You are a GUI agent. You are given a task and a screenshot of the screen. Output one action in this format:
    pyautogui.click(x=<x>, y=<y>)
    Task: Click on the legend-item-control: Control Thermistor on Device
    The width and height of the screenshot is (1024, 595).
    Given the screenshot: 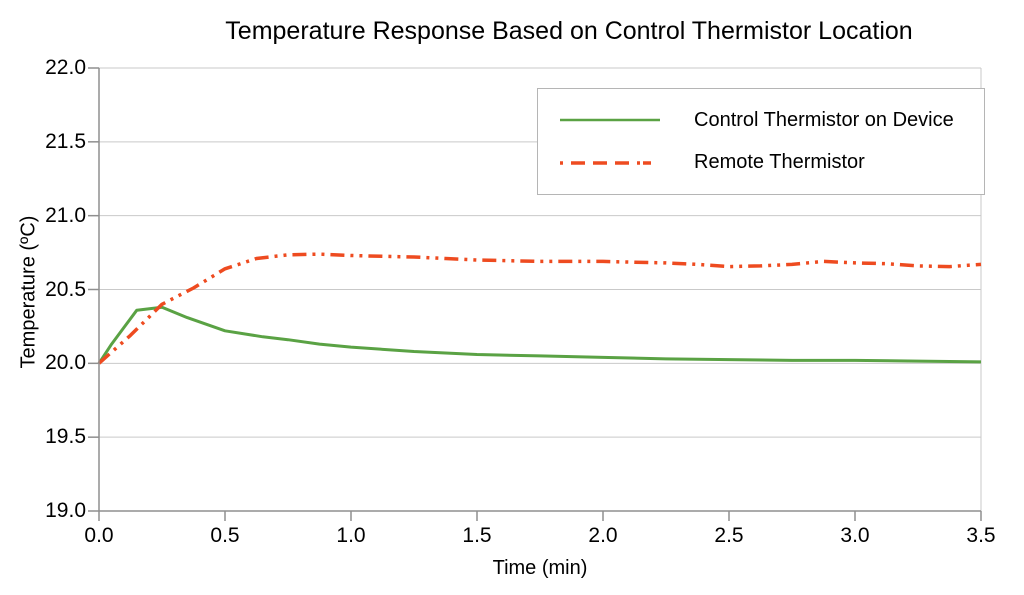 What is the action you would take?
    pyautogui.click(x=761, y=120)
    